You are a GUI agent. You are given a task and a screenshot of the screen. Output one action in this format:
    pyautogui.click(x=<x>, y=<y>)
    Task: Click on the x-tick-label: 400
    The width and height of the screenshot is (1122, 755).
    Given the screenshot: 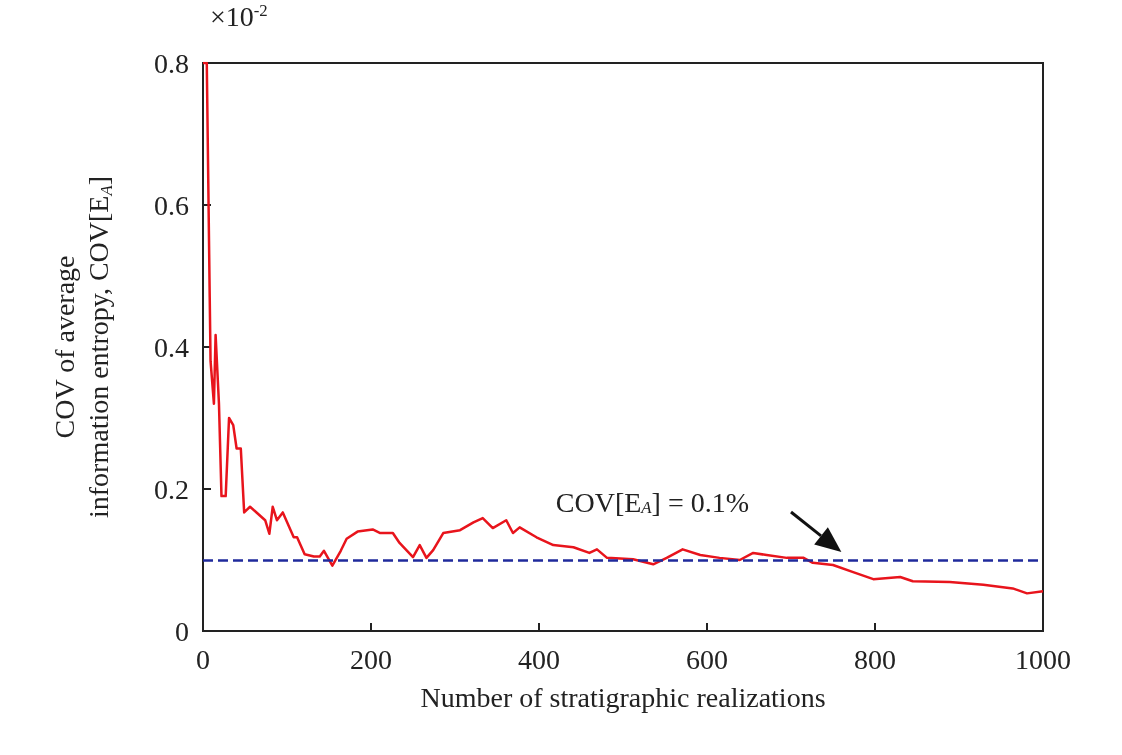 What is the action you would take?
    pyautogui.click(x=539, y=659)
    